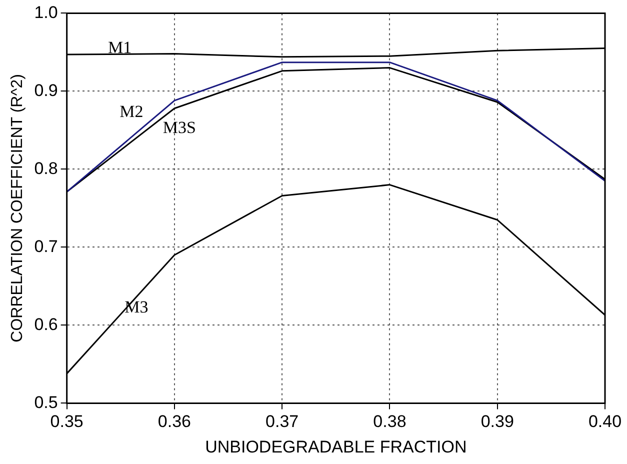  Describe the element at coordinates (17, 208) in the screenshot. I see `y-axis-title: CORRELATION COEFFICIENT (R^2)` at that location.